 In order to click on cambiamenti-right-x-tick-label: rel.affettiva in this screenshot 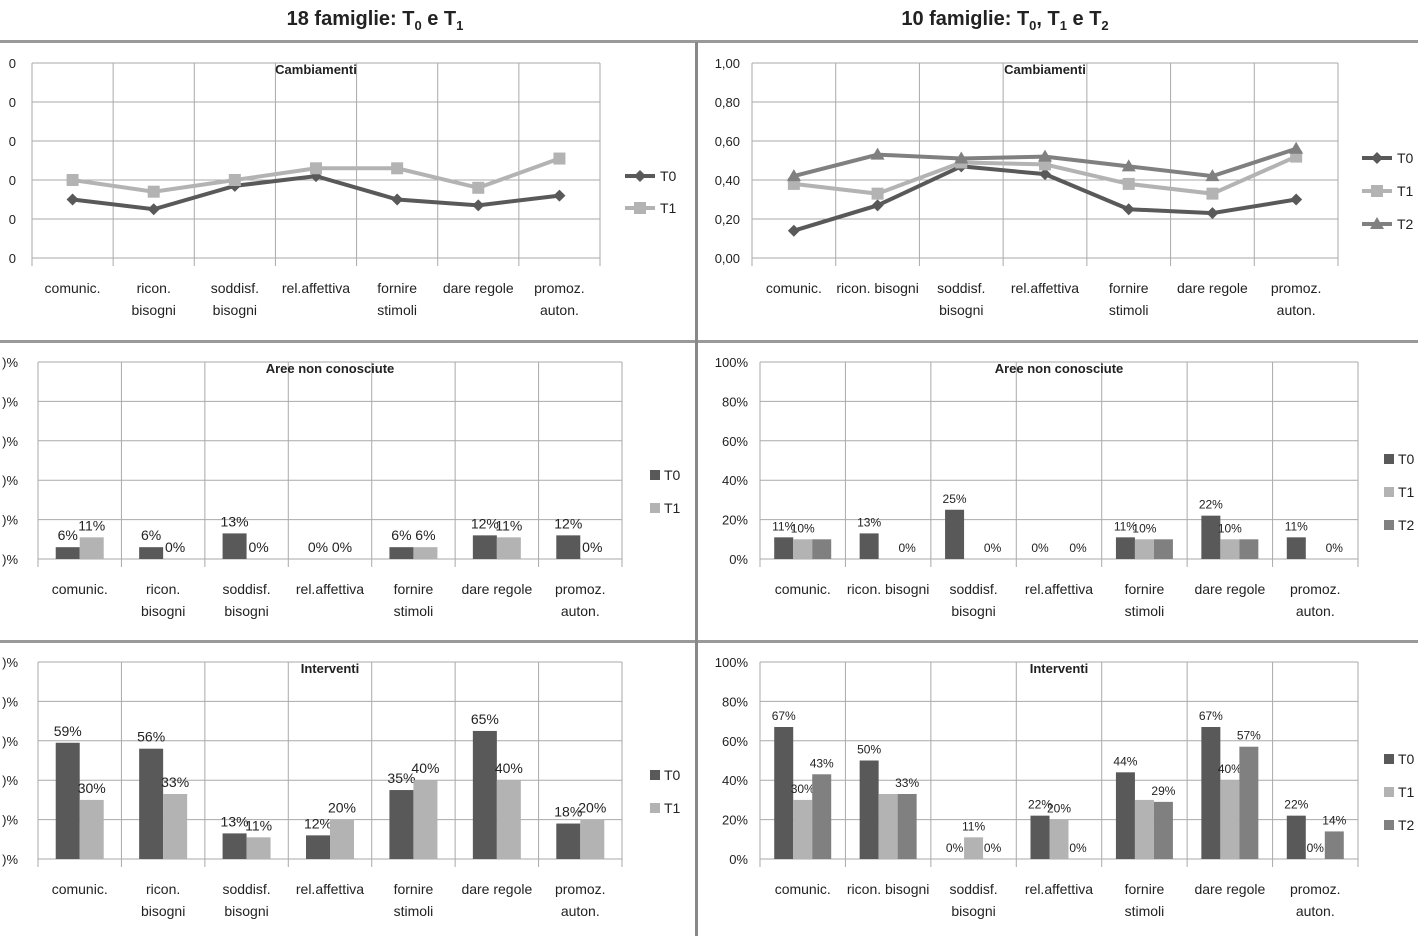, I will do `click(1045, 288)`.